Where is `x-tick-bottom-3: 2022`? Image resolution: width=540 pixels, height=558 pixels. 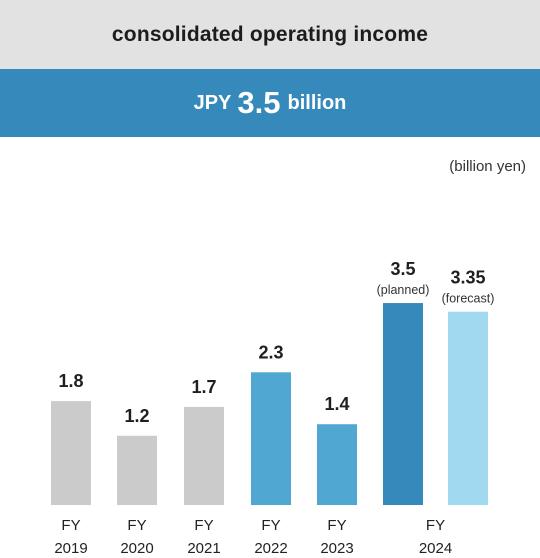
x-tick-bottom-3: 2022 is located at coordinates (270, 548).